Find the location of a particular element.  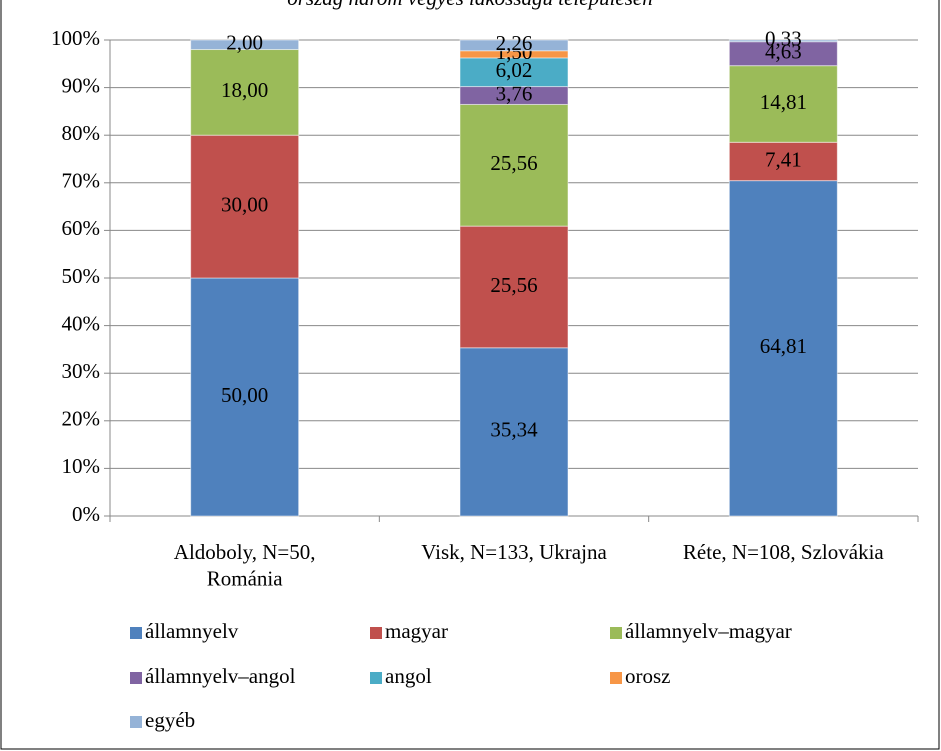

legend-label: egyéb is located at coordinates (170, 720).